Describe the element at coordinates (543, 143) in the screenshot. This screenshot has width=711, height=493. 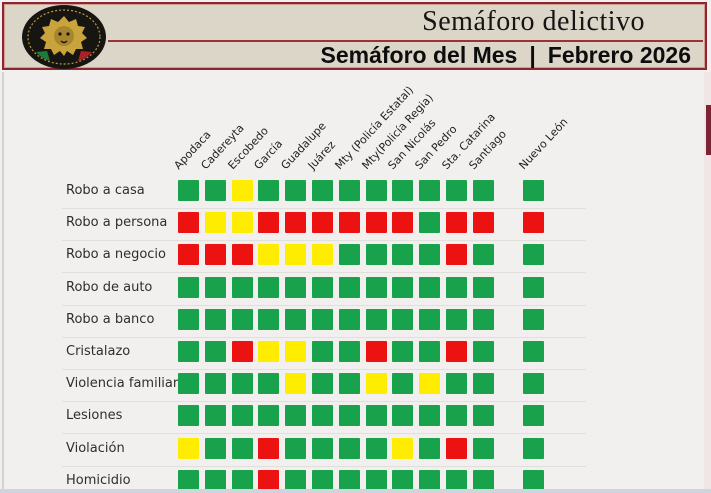
I see `column-header-label: Nuevo León` at that location.